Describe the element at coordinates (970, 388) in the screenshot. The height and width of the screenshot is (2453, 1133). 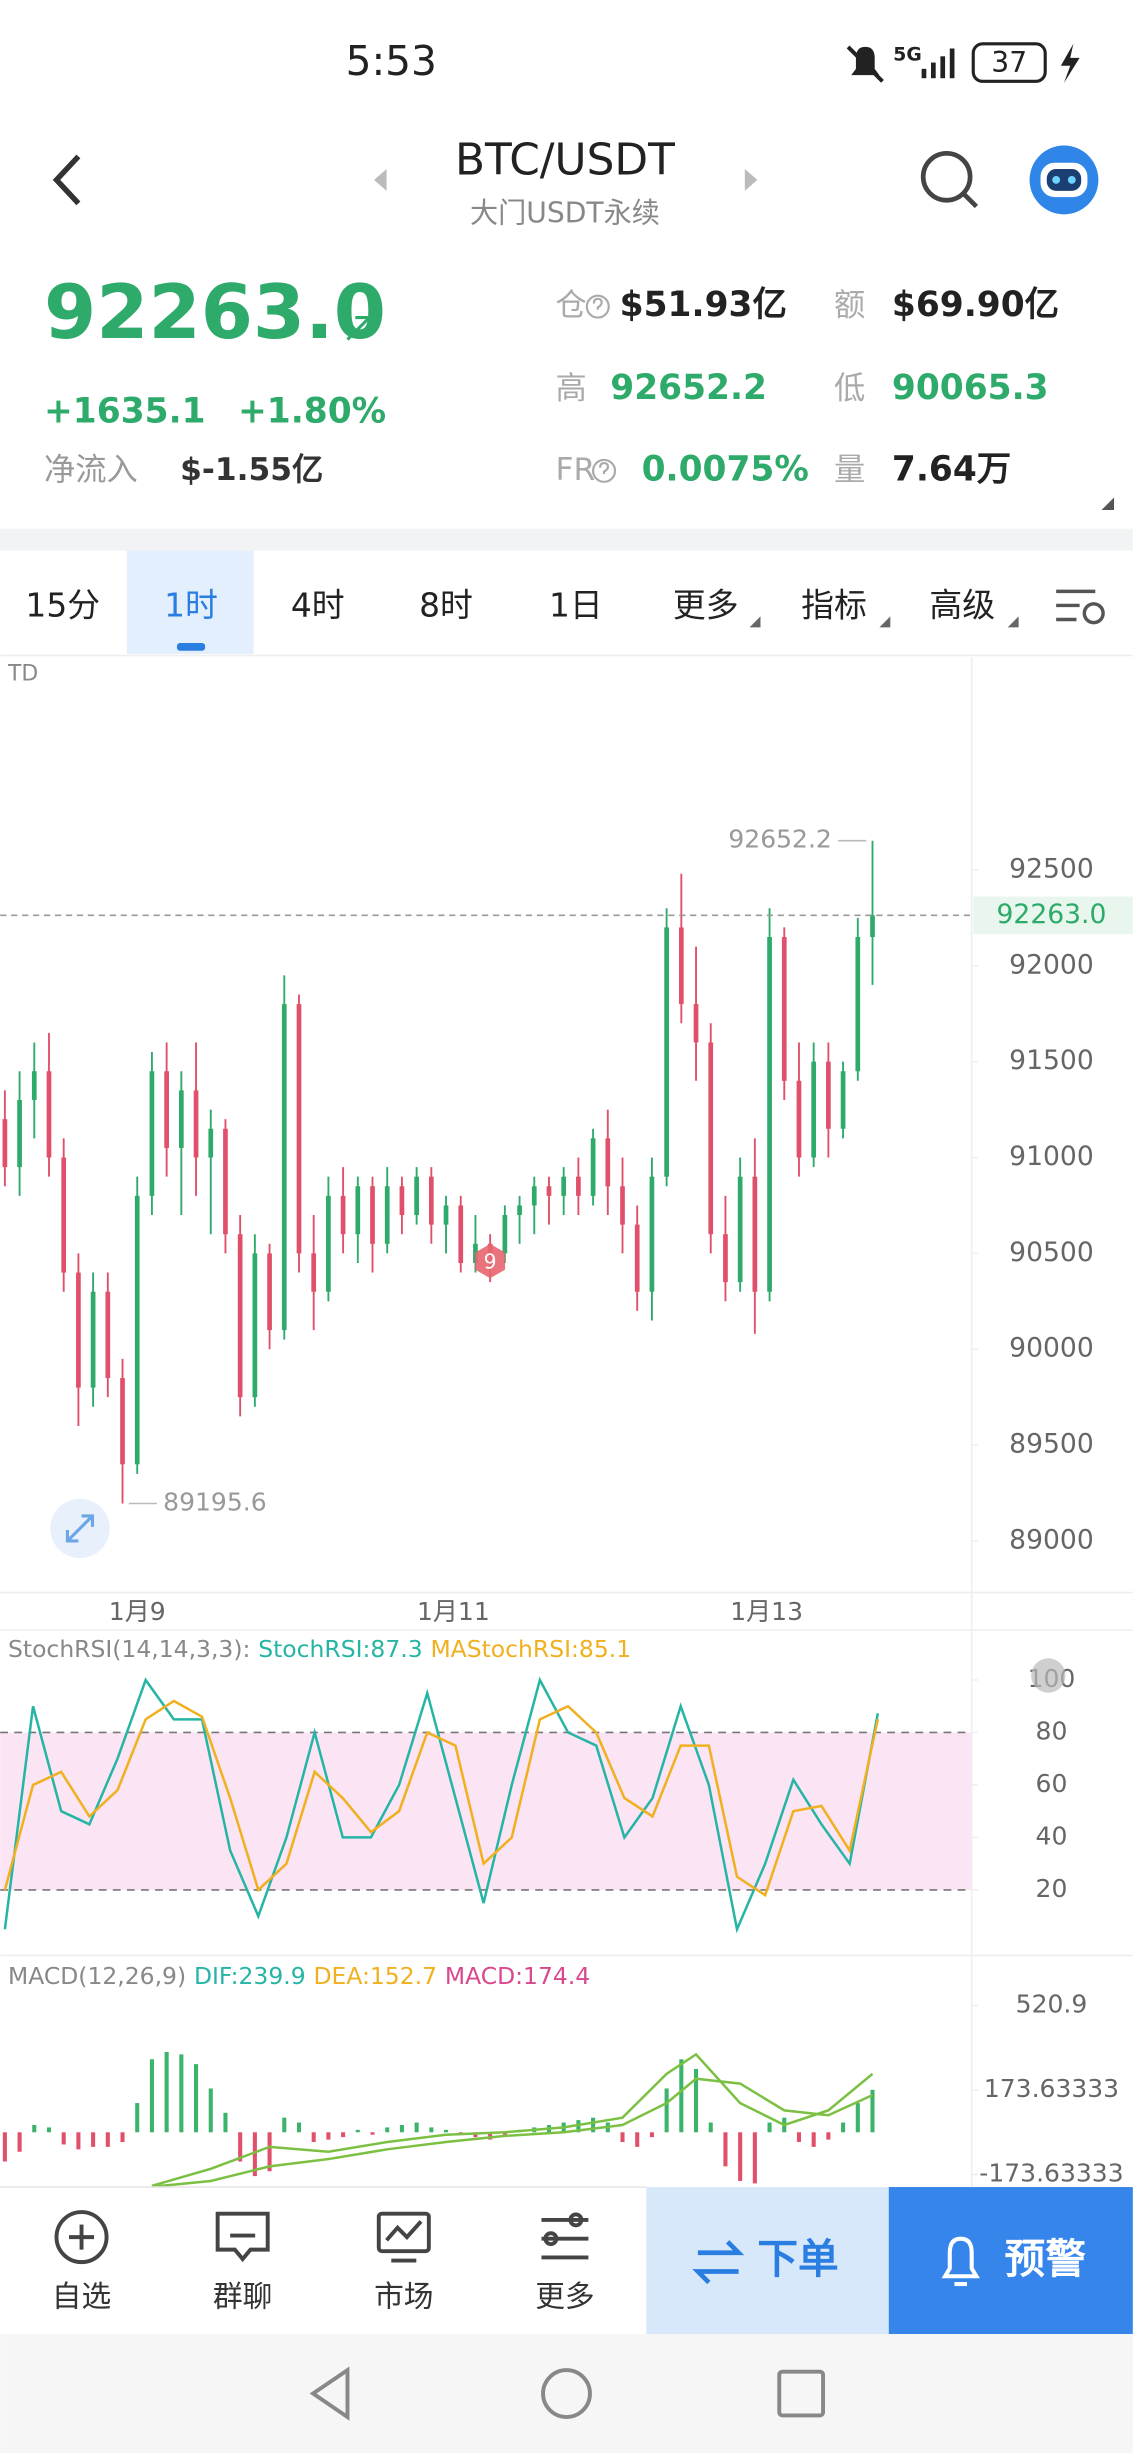
I see `stat-value: 90065.3` at that location.